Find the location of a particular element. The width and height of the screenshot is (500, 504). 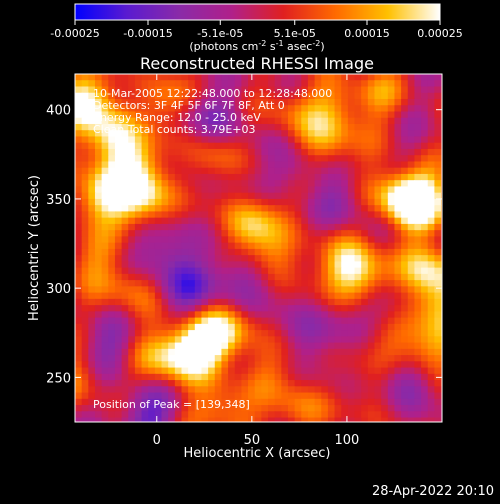

x-tick-label: 50 is located at coordinates (252, 440).